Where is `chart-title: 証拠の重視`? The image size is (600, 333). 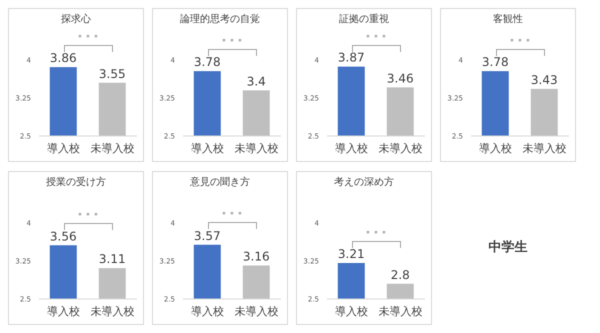 chart-title: 証拠の重視 is located at coordinates (364, 19).